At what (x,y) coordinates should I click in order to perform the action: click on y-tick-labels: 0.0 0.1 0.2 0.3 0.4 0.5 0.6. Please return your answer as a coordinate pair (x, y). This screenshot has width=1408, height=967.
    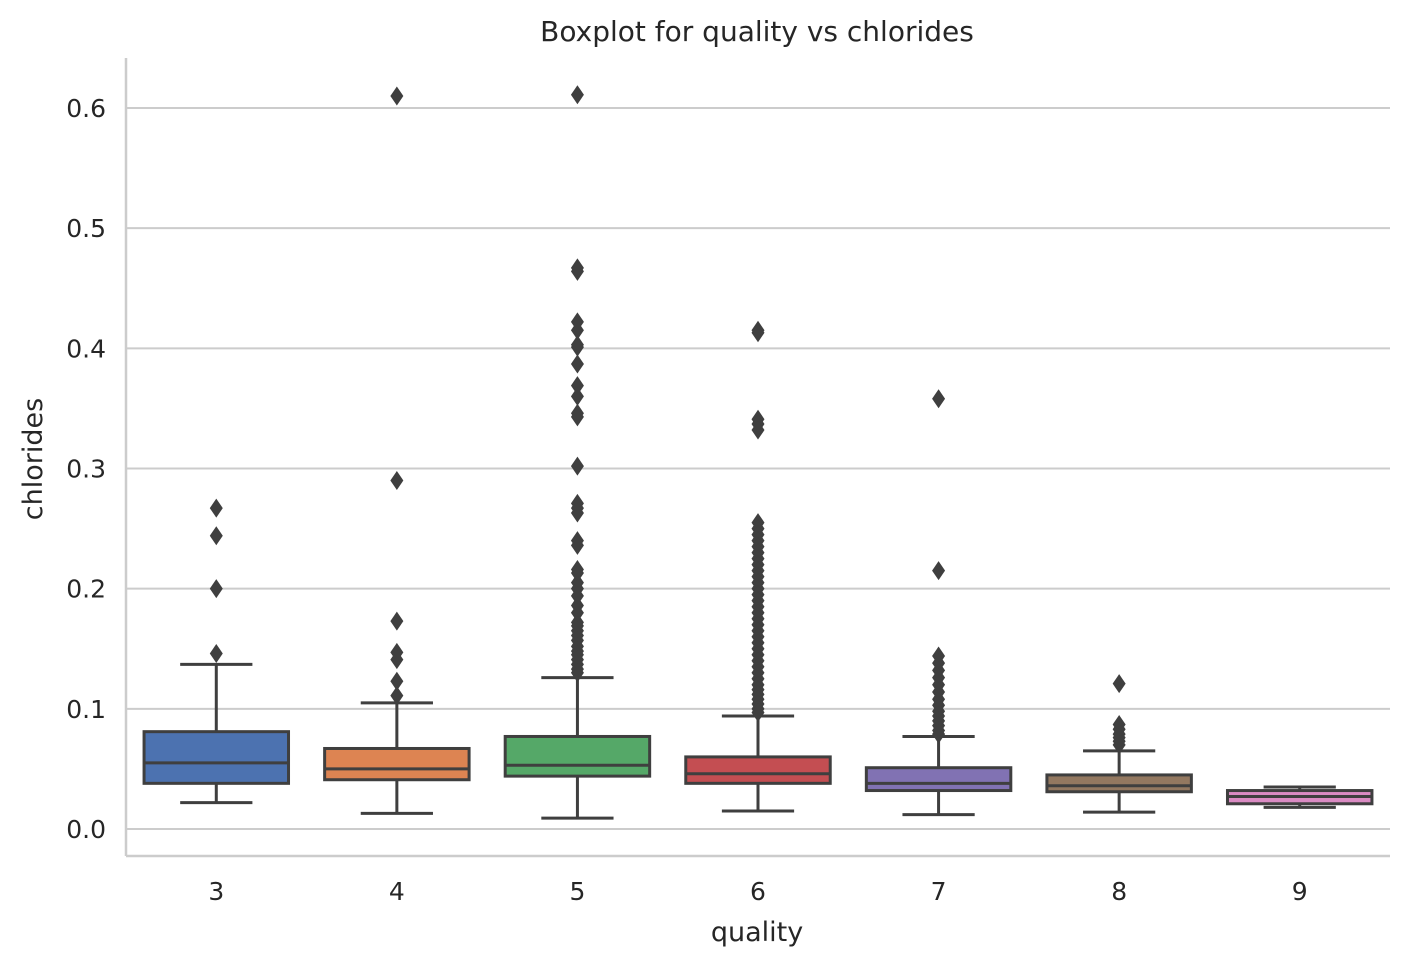
    Looking at the image, I should click on (86, 469).